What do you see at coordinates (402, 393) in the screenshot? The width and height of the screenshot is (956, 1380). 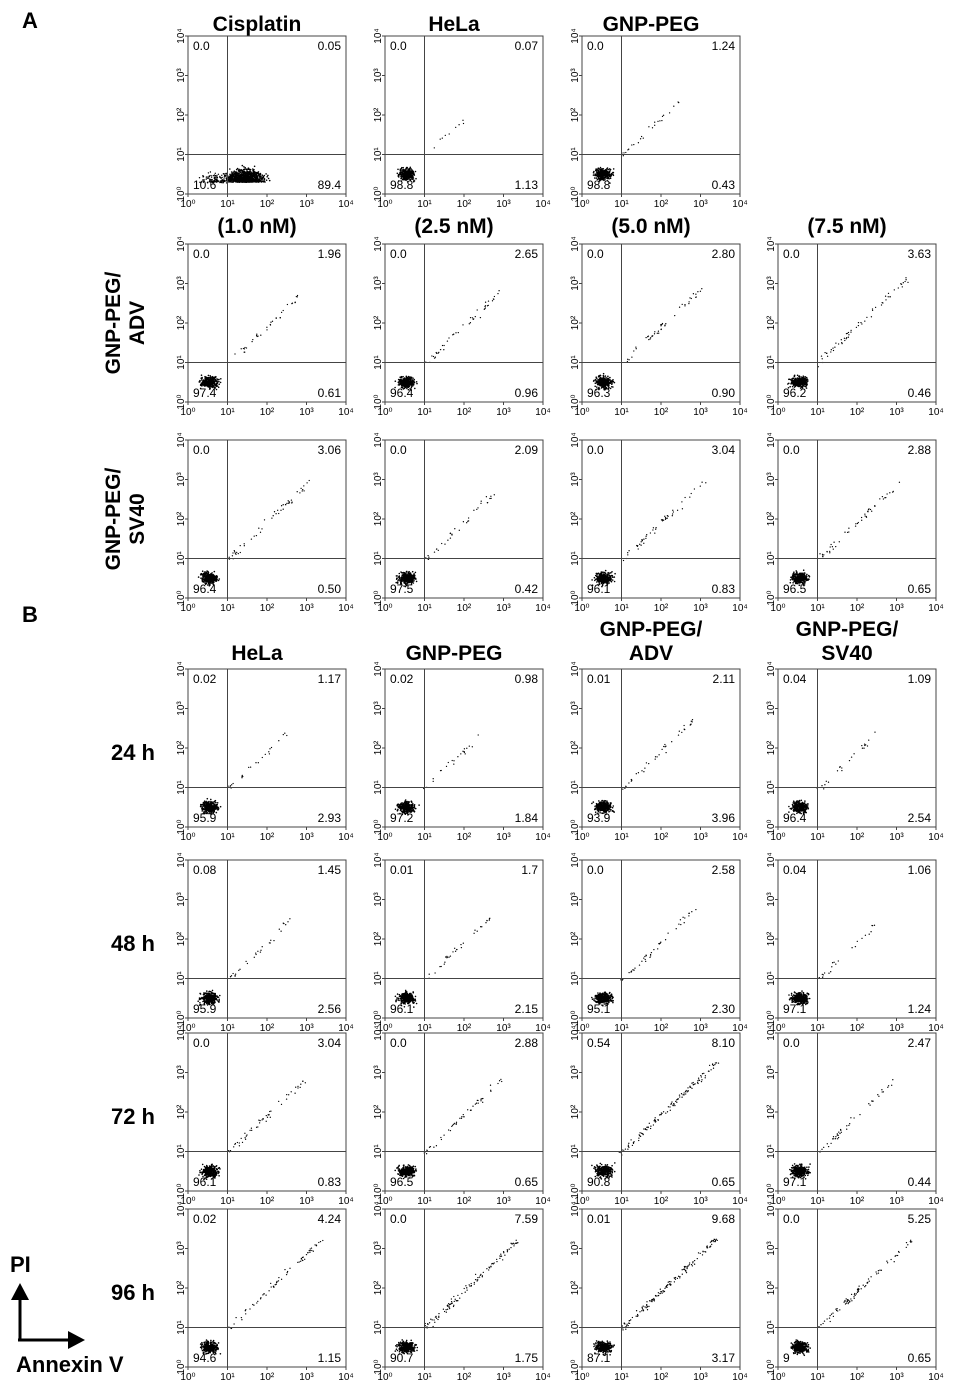 I see `quadrant-ll-value: 96.4` at bounding box center [402, 393].